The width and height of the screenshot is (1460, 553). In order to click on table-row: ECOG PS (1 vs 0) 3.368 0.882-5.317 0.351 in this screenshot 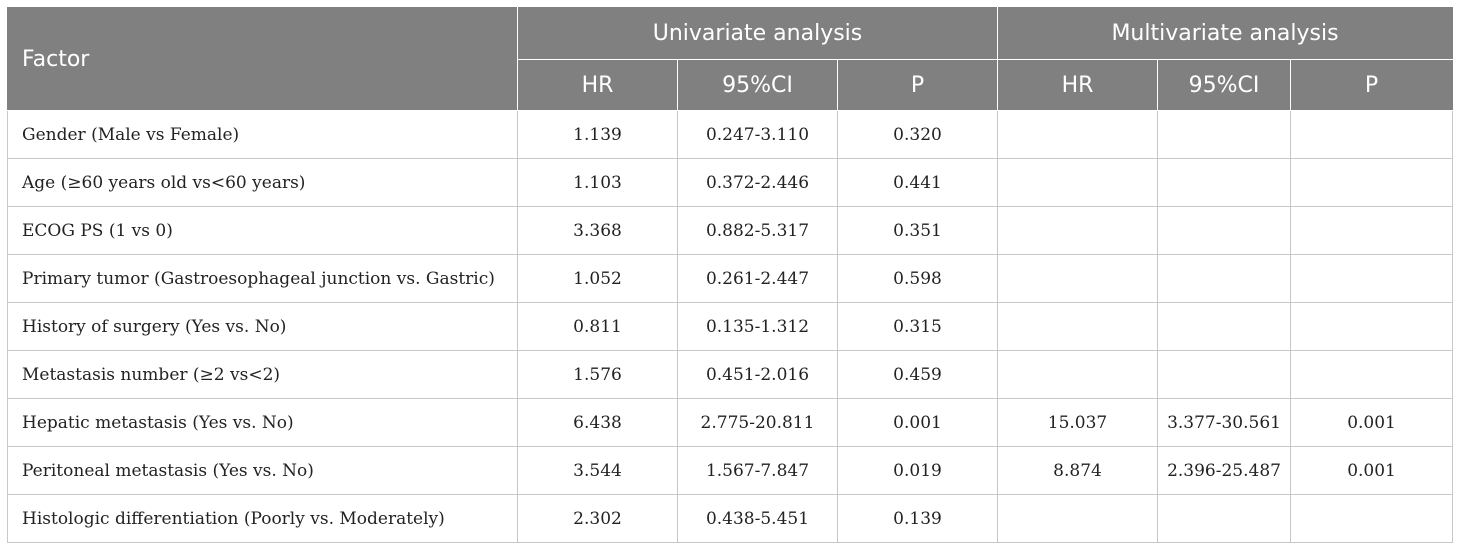, I will do `click(730, 230)`.